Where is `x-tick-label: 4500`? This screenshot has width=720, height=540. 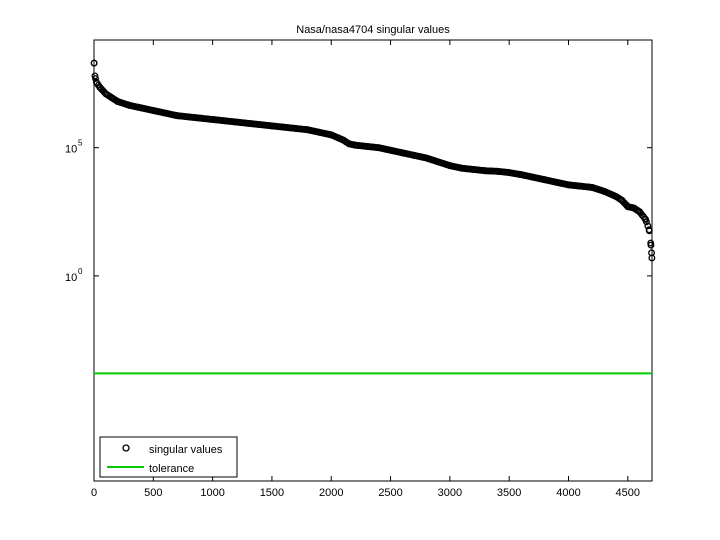
x-tick-label: 4500 is located at coordinates (628, 493).